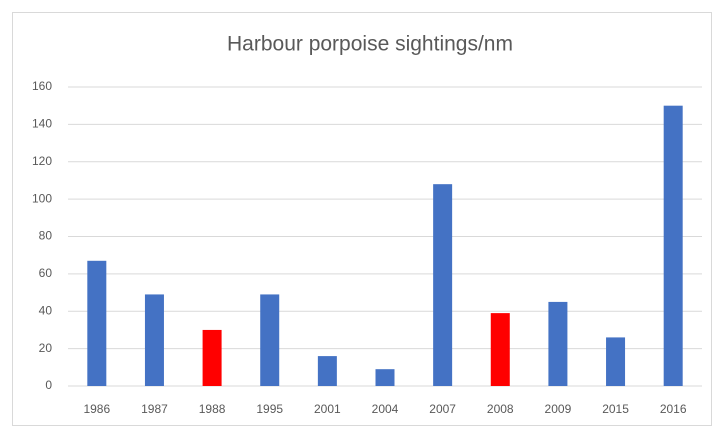 This screenshot has height=426, width=712. I want to click on x-tick-label: 2001, so click(327, 409).